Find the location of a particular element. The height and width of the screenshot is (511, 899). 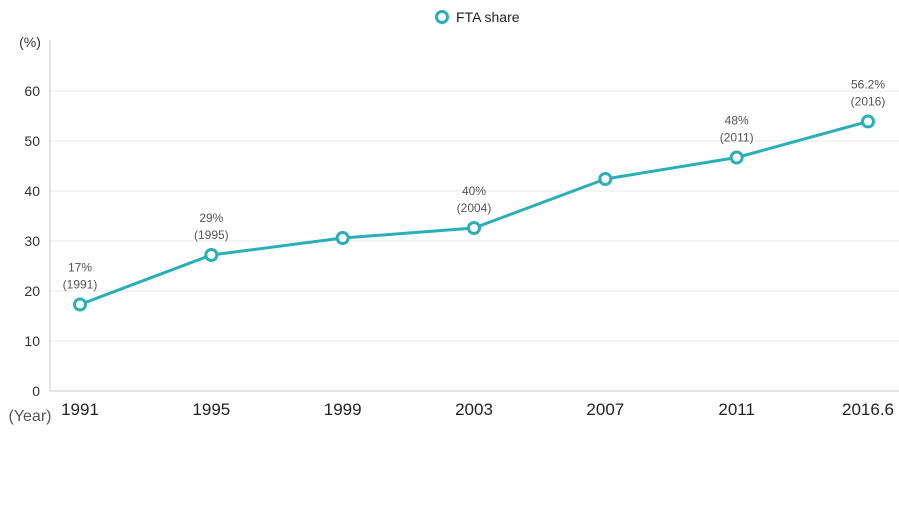

y-tick-label: 50 is located at coordinates (32, 141).